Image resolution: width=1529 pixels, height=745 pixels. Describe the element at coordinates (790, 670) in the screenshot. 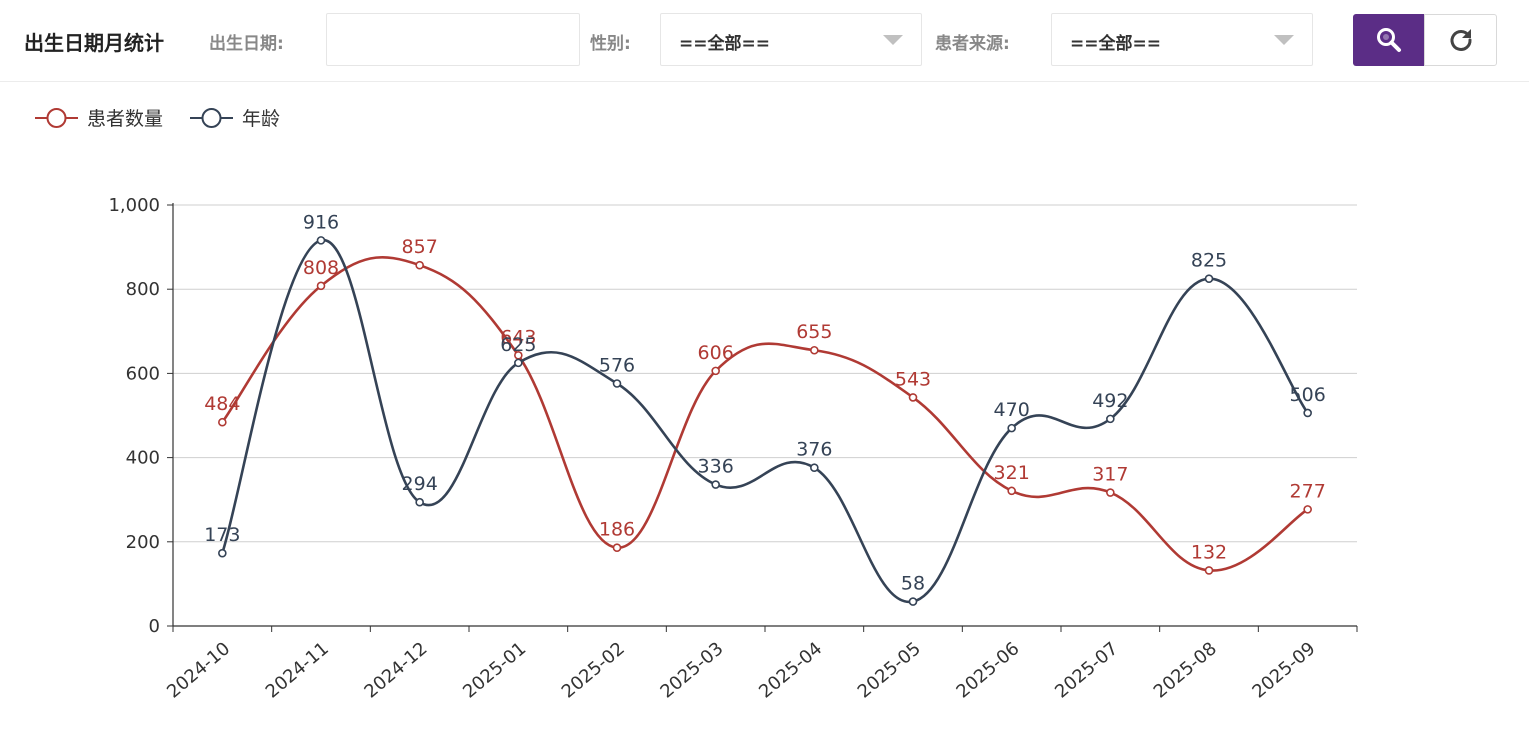

I see `x-tick-label: 2025-04` at that location.